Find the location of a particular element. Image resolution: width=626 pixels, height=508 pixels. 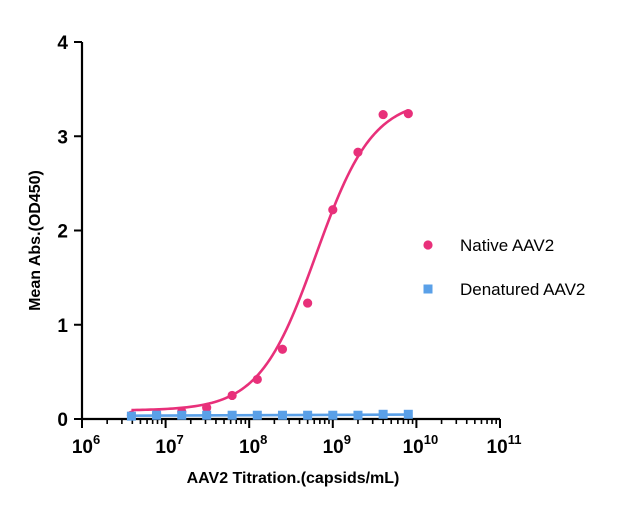

legend: Native AAV2 Denatured AAV2 is located at coordinates (504, 267).